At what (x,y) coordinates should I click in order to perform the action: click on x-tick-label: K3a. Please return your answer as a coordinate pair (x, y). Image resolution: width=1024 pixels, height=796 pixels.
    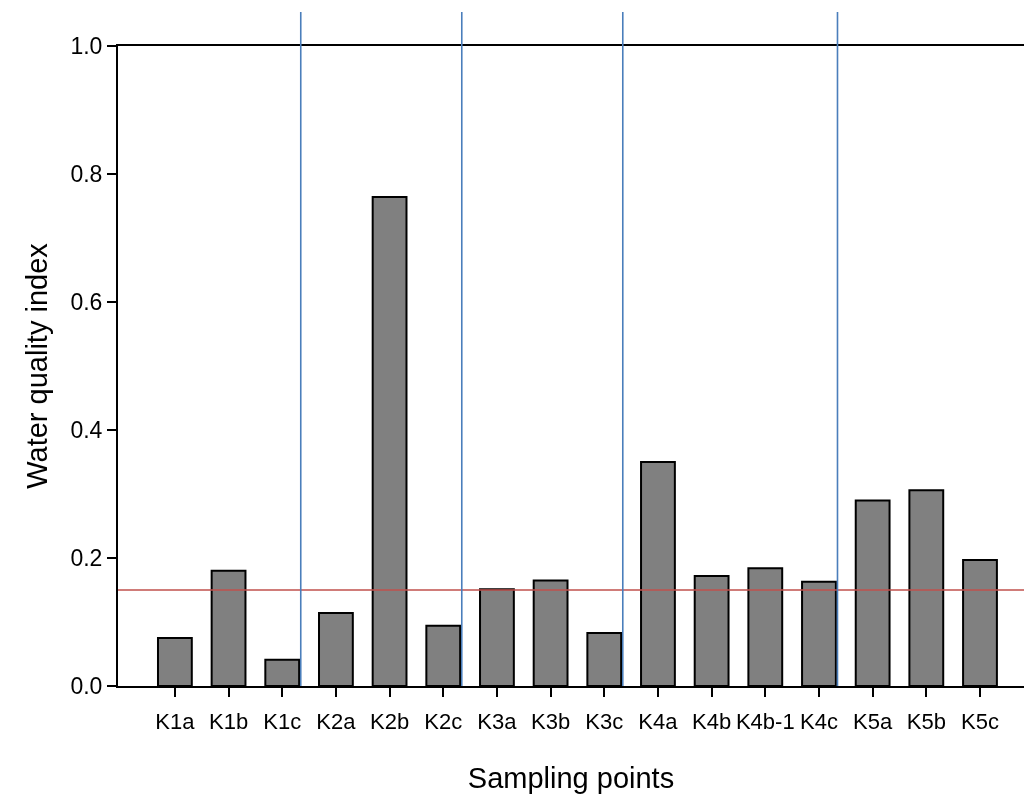
    Looking at the image, I should click on (497, 722).